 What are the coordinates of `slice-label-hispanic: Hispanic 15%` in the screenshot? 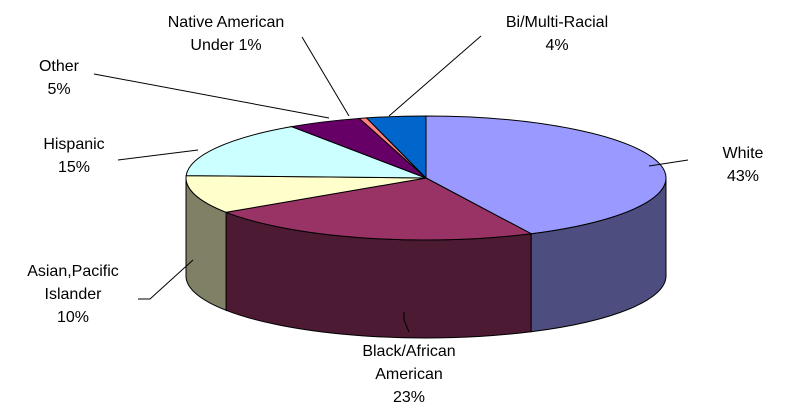 It's located at (73, 156).